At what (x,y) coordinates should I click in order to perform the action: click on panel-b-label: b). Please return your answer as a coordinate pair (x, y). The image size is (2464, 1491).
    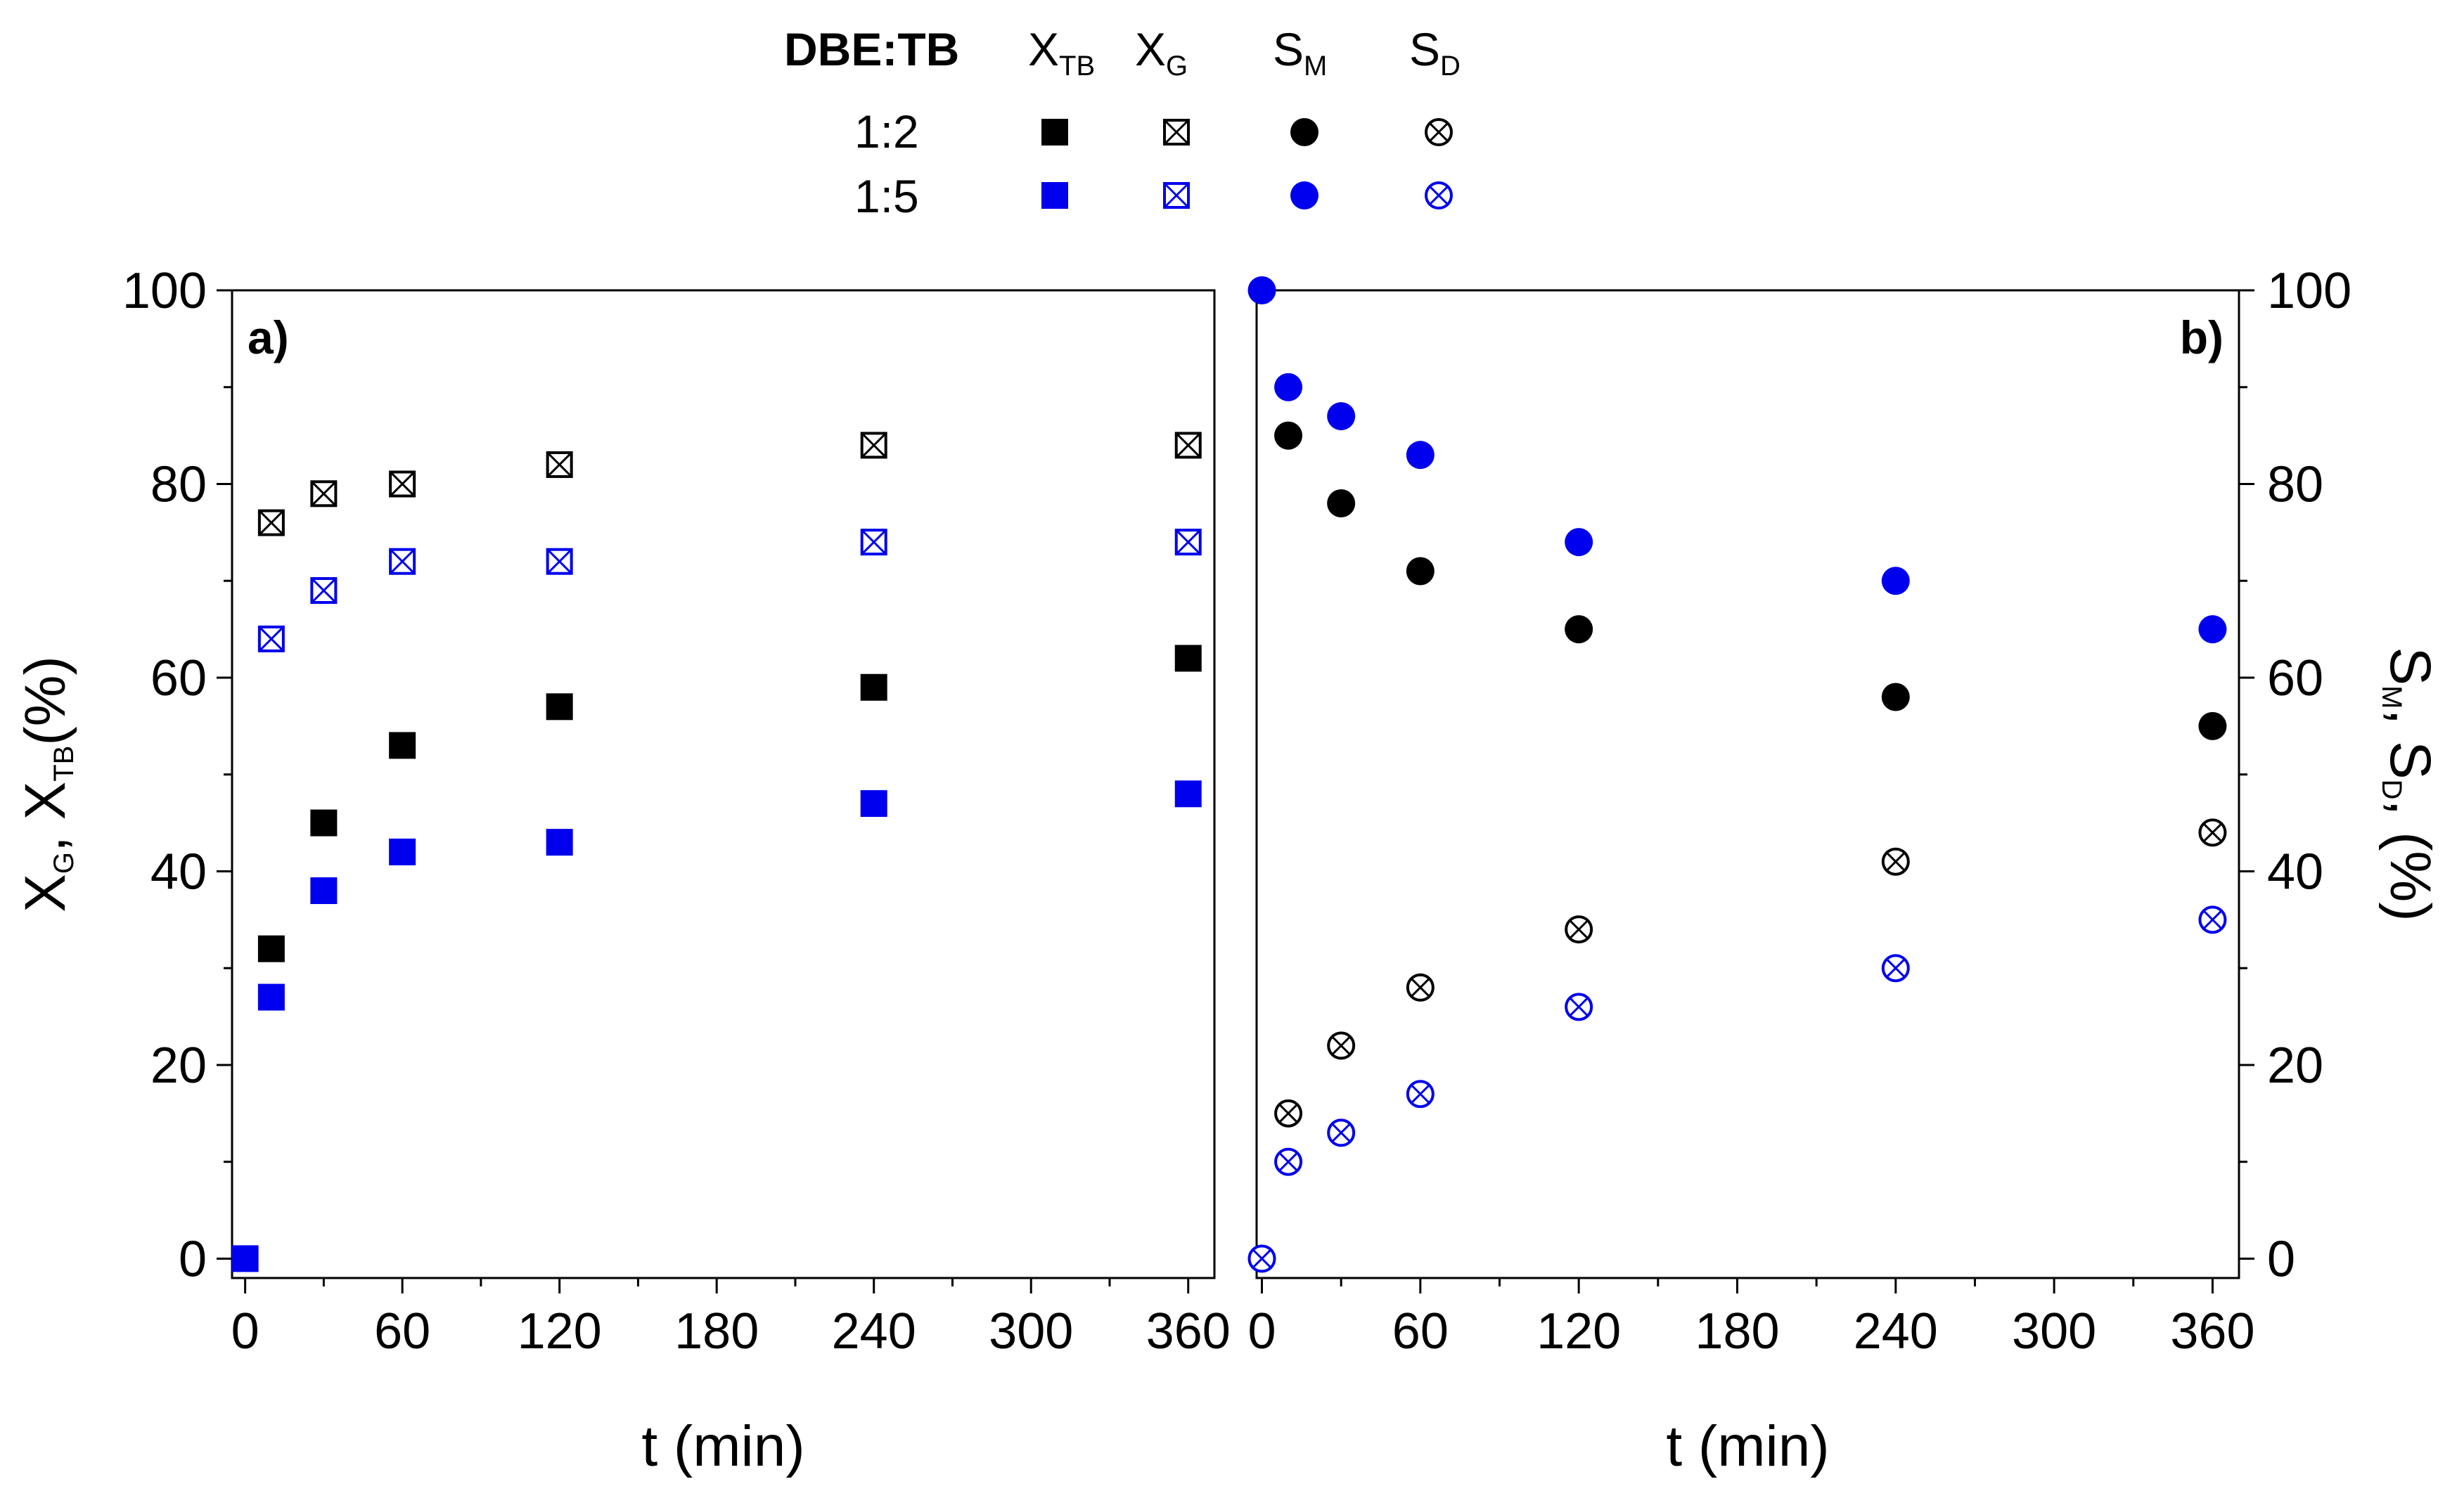
    Looking at the image, I should click on (2202, 337).